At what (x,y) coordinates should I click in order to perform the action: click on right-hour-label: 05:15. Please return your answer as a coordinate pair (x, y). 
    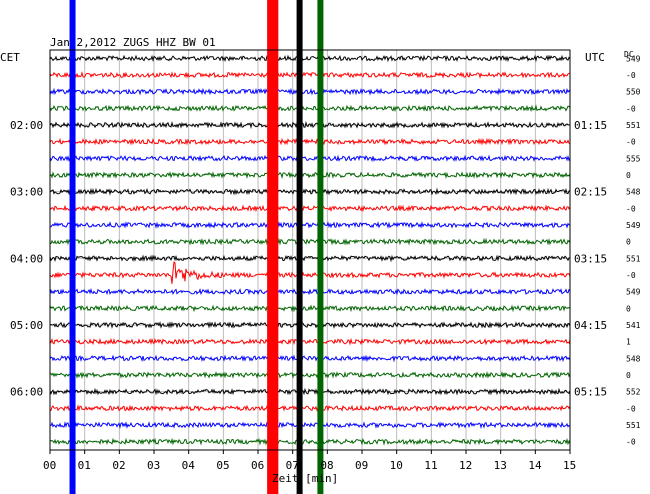
    Looking at the image, I should click on (590, 392).